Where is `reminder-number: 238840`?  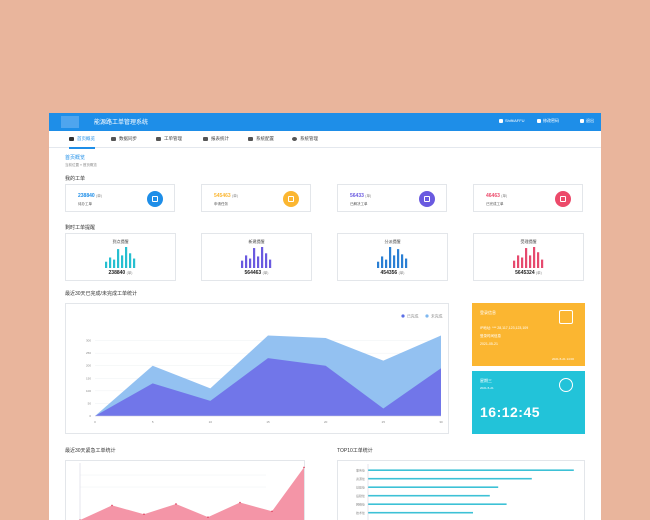 reminder-number: 238840 is located at coordinates (117, 273).